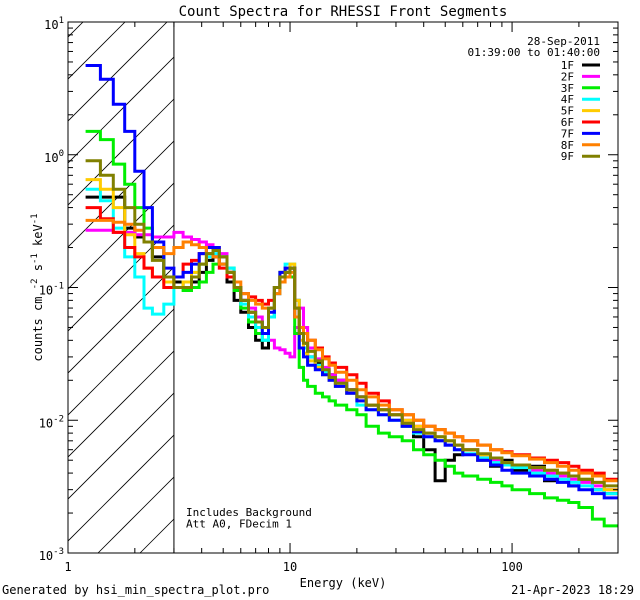  I want to click on y-tick-exponent: 0, so click(61, 154).